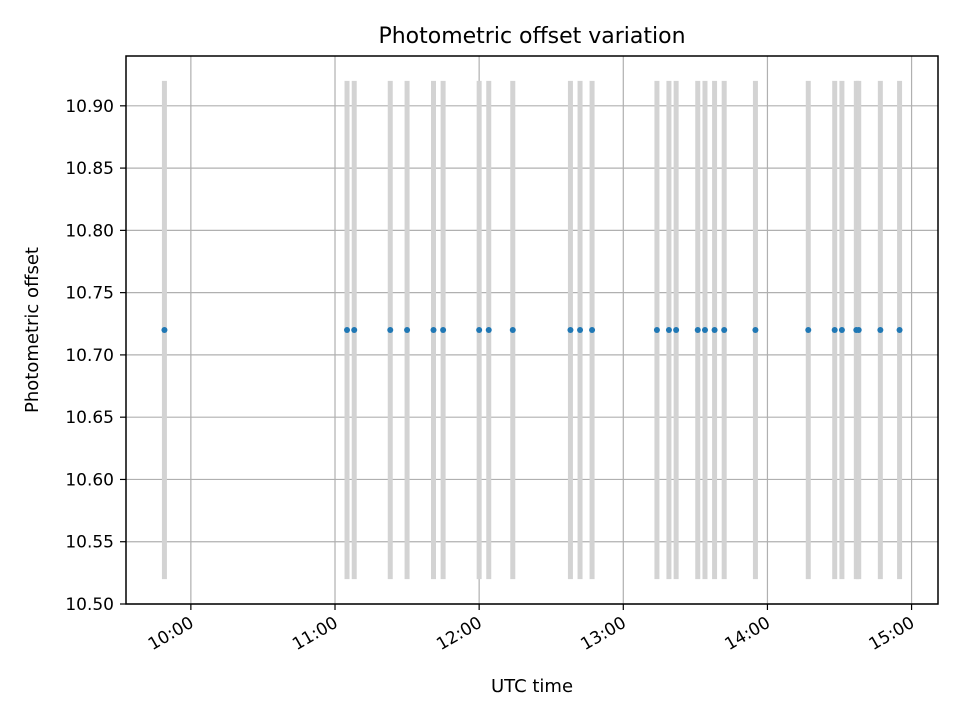 Image resolution: width=960 pixels, height=725 pixels. I want to click on y-tick-label: 10.55, so click(89, 543).